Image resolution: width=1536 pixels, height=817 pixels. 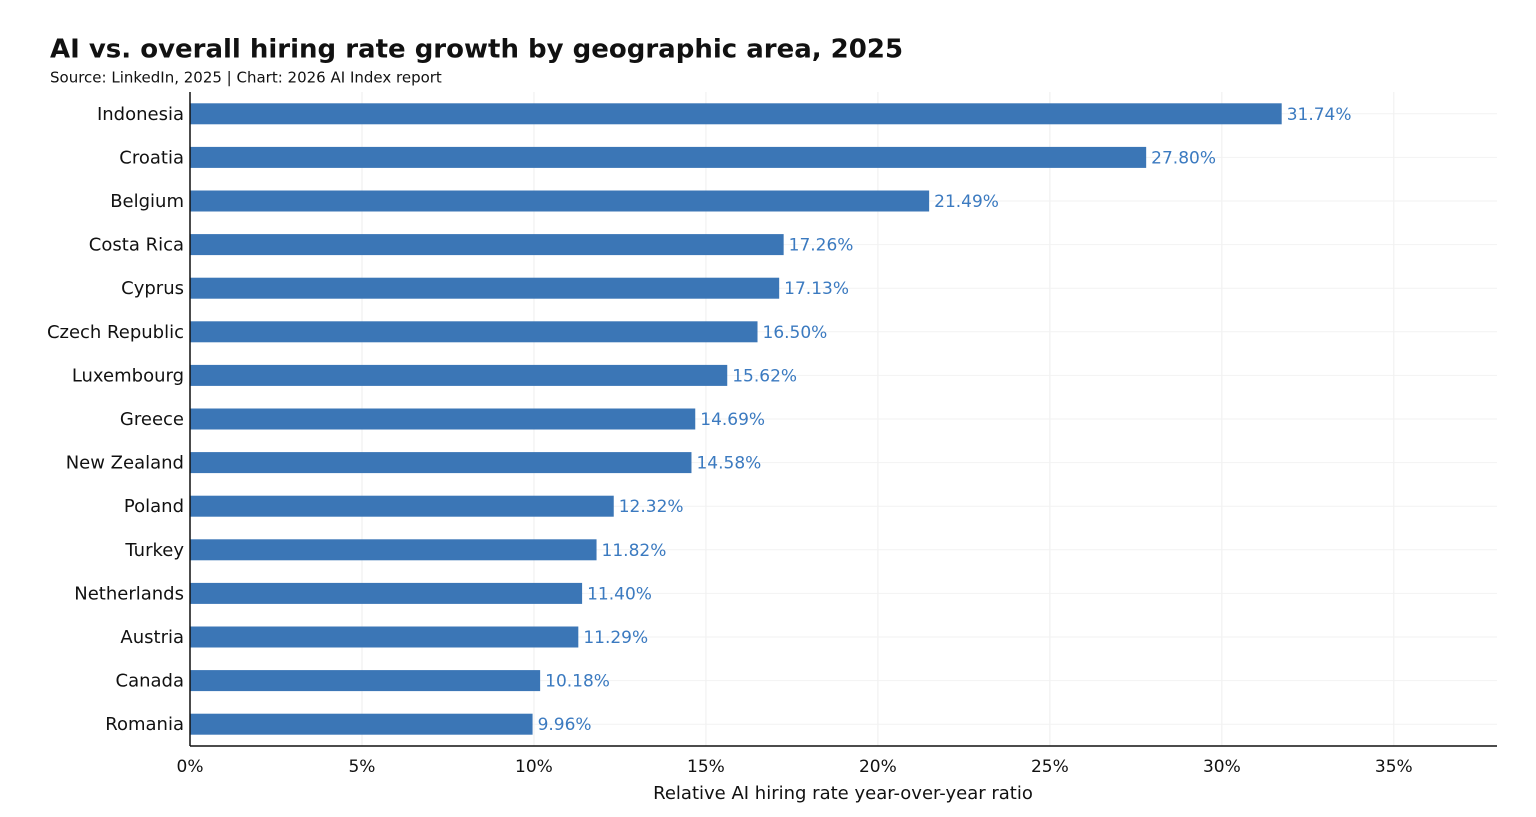 I want to click on value-label: 9.96%, so click(x=565, y=725).